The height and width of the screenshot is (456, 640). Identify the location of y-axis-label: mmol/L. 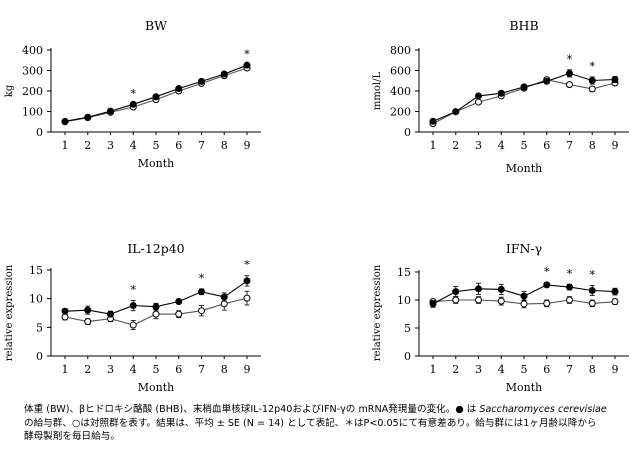
(377, 91).